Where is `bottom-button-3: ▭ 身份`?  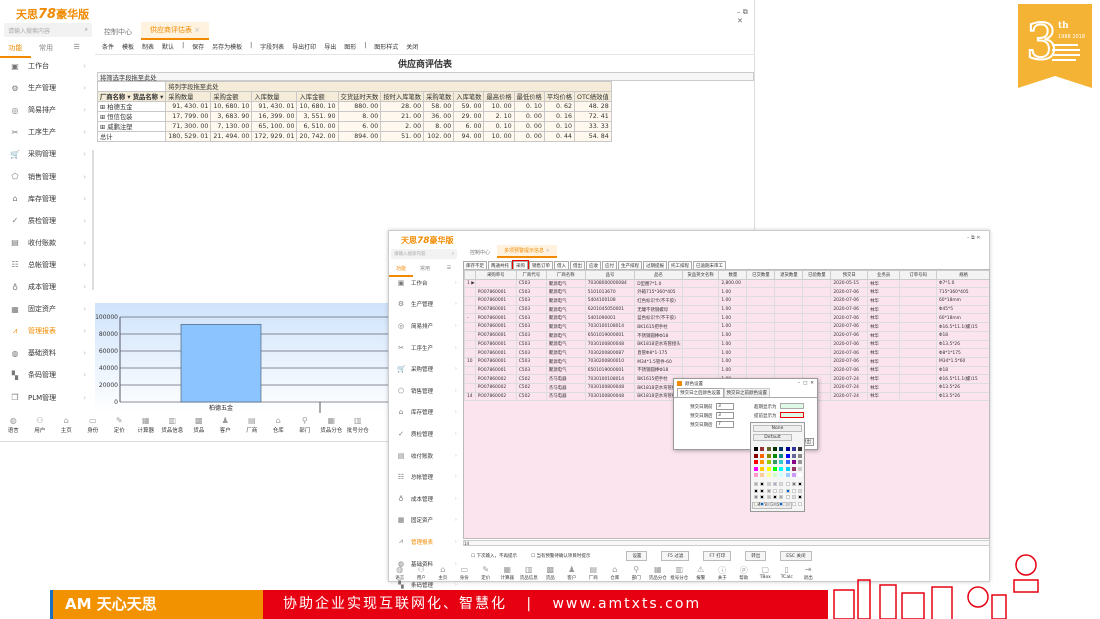
bottom-button-3: ▭ 身份 is located at coordinates (93, 425).